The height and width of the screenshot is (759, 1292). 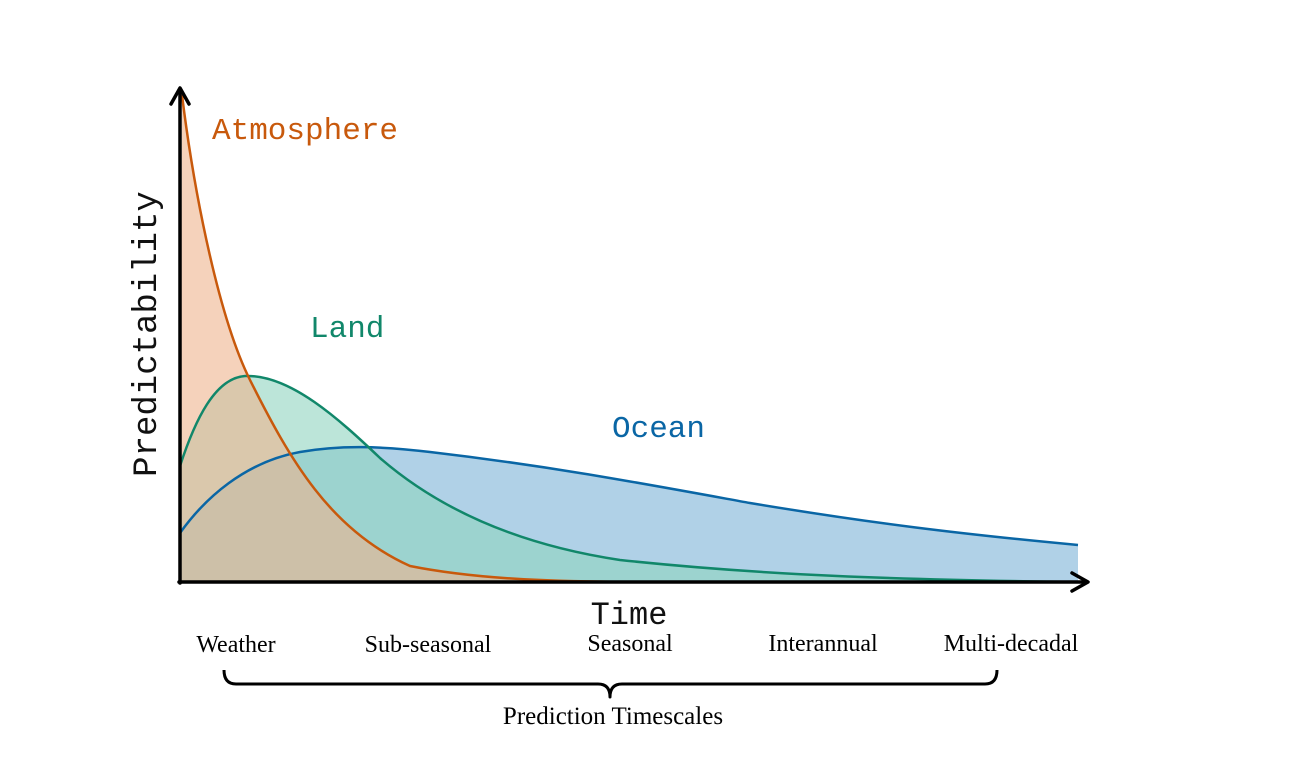 I want to click on x-axis-arrowhead, so click(x=1080, y=582).